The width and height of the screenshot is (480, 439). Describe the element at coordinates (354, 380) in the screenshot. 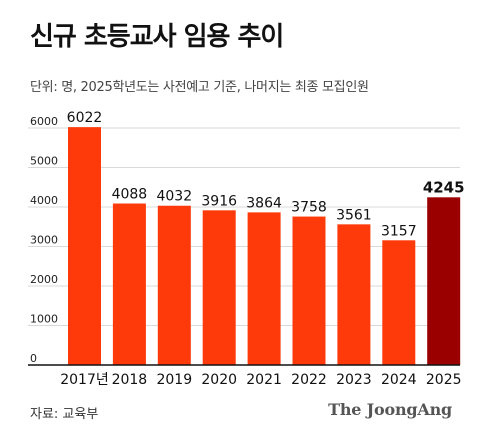

I see `x-tick-label: 2023` at that location.